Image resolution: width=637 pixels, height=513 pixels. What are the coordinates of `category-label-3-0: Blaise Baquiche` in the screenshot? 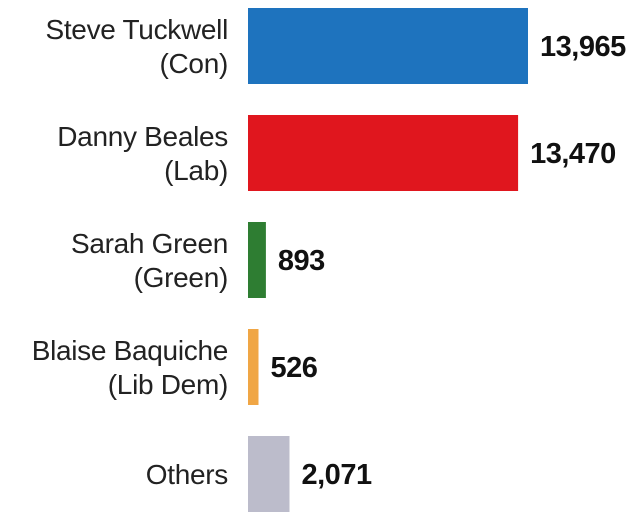 It's located at (130, 350).